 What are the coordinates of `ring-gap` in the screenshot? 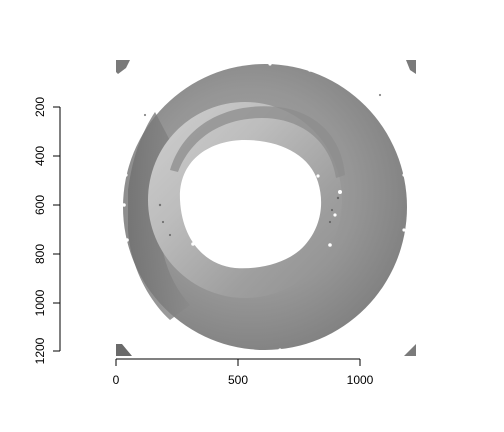 It's located at (257, 142).